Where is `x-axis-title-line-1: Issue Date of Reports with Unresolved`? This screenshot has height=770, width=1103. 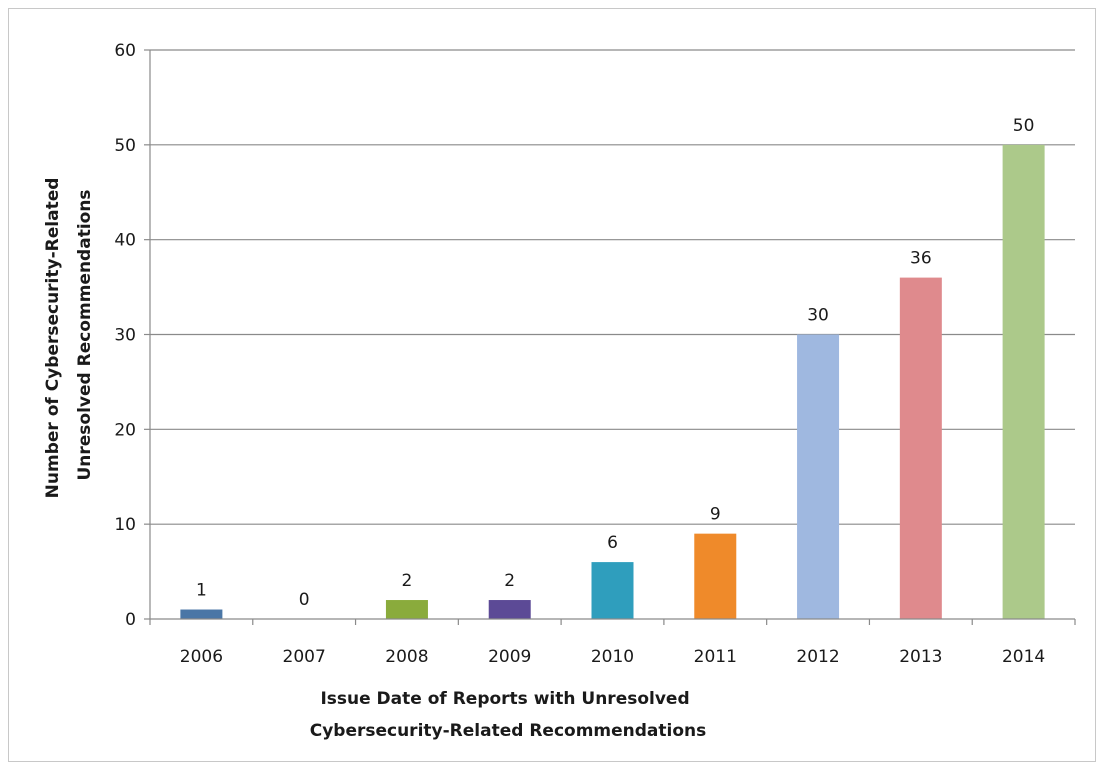
x-axis-title-line-1: Issue Date of Reports with Unresolved is located at coordinates (504, 699).